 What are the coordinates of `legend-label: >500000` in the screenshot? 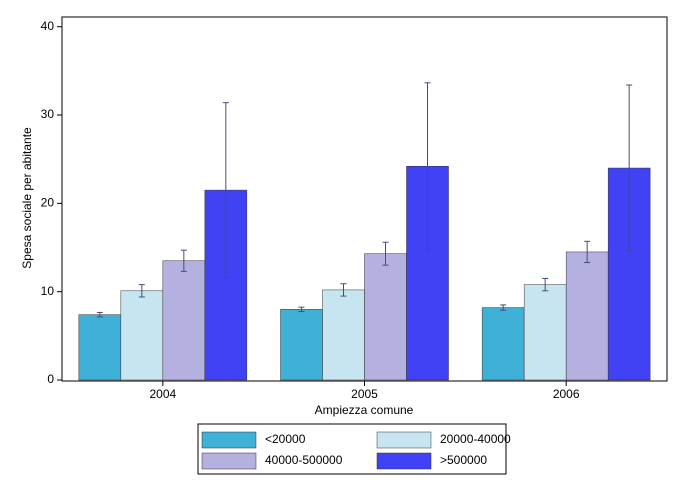 It's located at (463, 460).